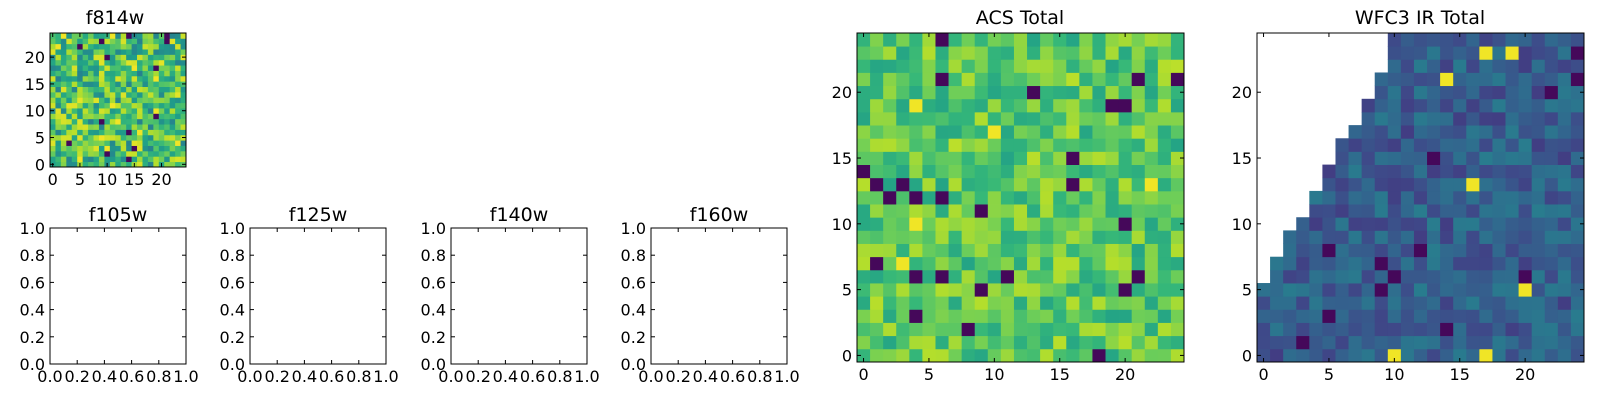 Image resolution: width=1600 pixels, height=400 pixels. What do you see at coordinates (433, 228) in the screenshot?
I see `y-tick-label: 1.0` at bounding box center [433, 228].